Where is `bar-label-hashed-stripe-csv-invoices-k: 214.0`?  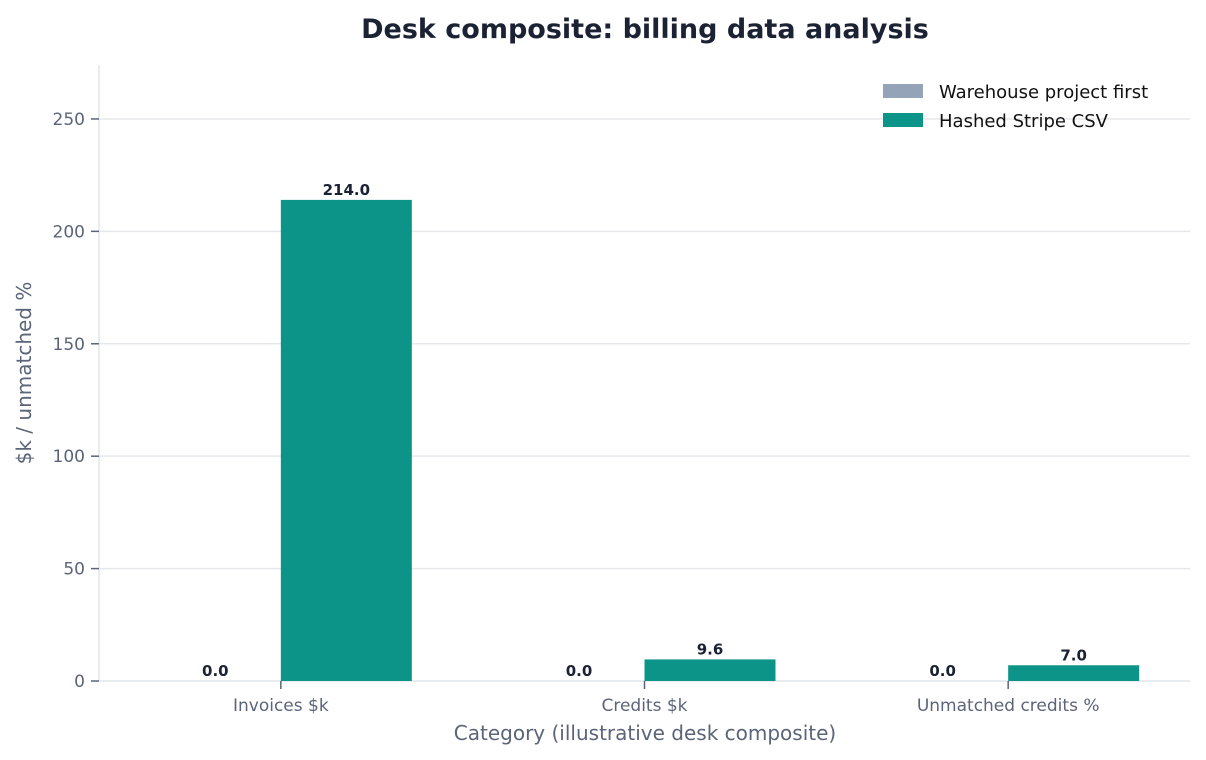 bar-label-hashed-stripe-csv-invoices-k: 214.0 is located at coordinates (346, 190).